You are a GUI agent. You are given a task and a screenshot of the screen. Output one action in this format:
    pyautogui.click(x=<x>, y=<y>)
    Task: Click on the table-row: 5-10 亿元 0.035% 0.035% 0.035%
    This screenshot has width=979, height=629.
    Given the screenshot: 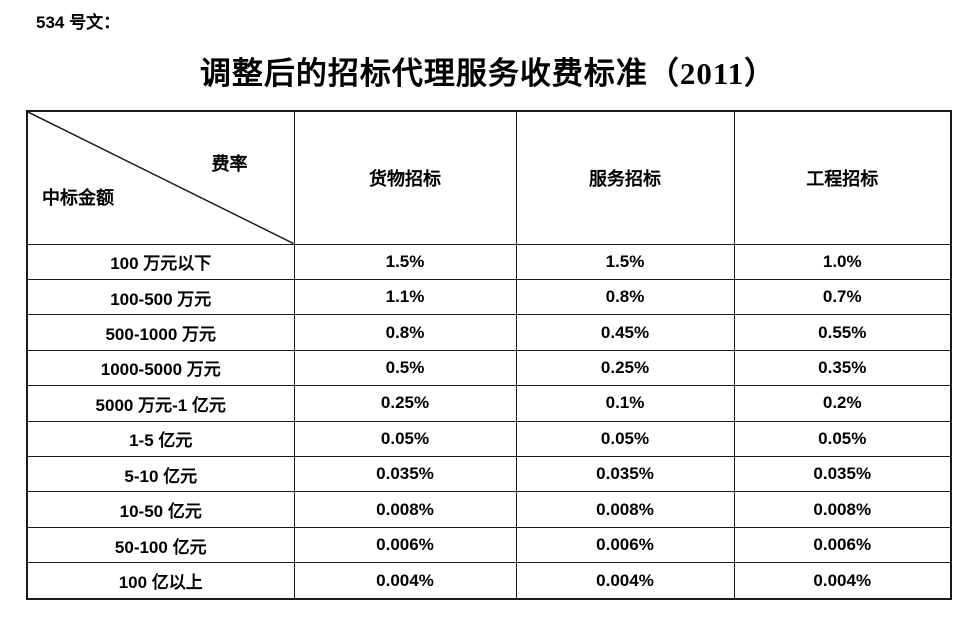 What is the action you would take?
    pyautogui.click(x=489, y=474)
    